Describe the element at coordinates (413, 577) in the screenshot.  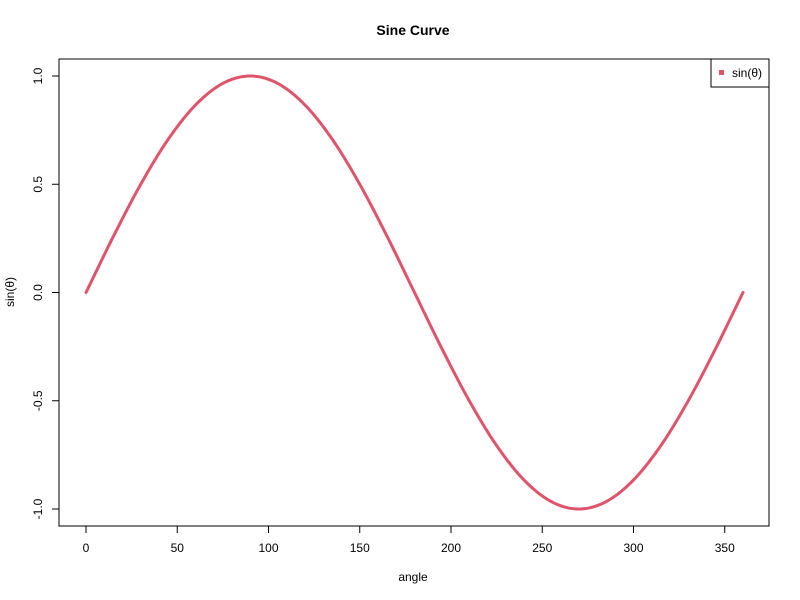
I see `x-axis-label: angle` at that location.